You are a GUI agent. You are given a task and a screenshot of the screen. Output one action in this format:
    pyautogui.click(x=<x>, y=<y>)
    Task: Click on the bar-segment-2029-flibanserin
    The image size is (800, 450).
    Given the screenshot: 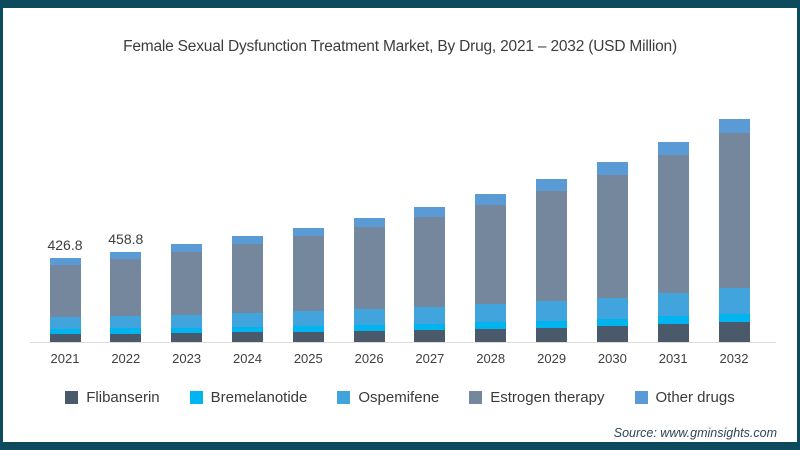 What is the action you would take?
    pyautogui.click(x=552, y=334)
    